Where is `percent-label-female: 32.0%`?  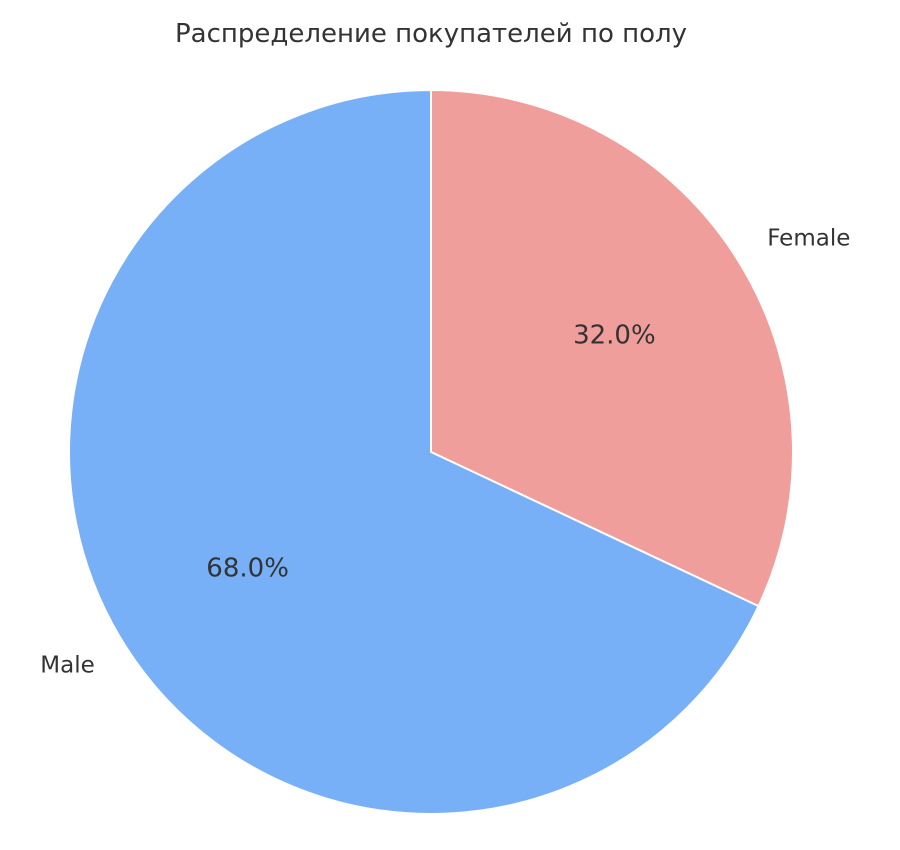 percent-label-female: 32.0% is located at coordinates (614, 336).